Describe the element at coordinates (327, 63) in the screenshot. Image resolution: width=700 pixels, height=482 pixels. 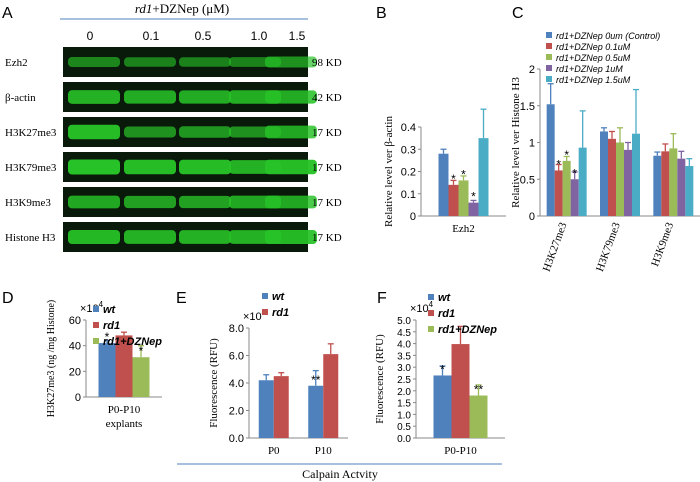
I see `blot-size-label: 98 KD` at that location.